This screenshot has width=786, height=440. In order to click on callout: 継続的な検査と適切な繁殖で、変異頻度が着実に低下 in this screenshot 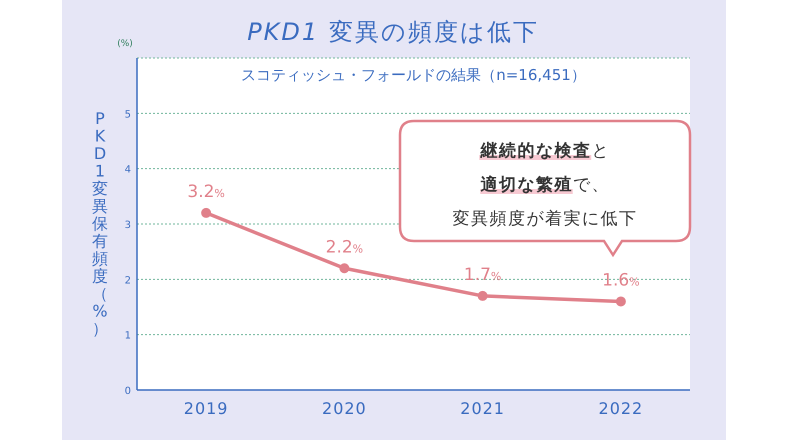, I will do `click(545, 188)`.